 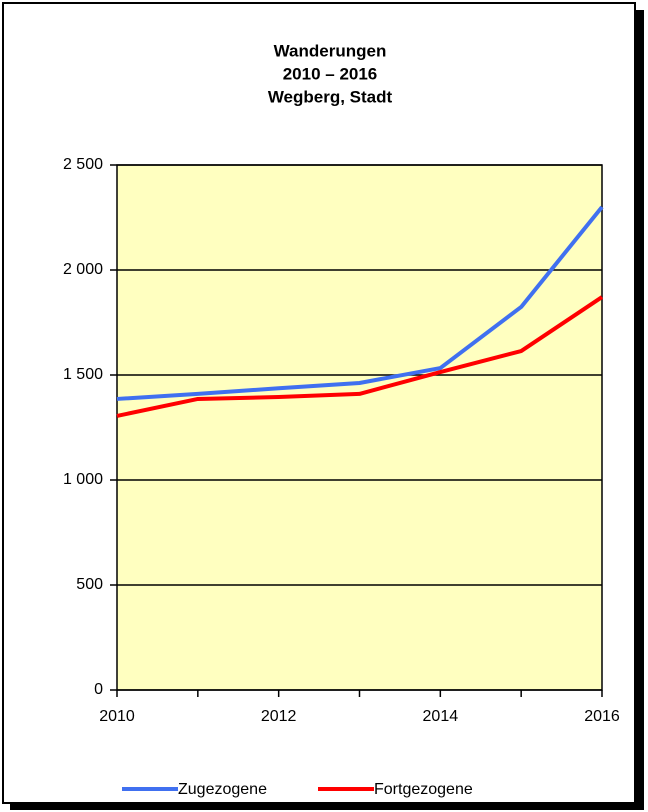 I want to click on y-tick-label: 1 500, so click(x=83, y=374).